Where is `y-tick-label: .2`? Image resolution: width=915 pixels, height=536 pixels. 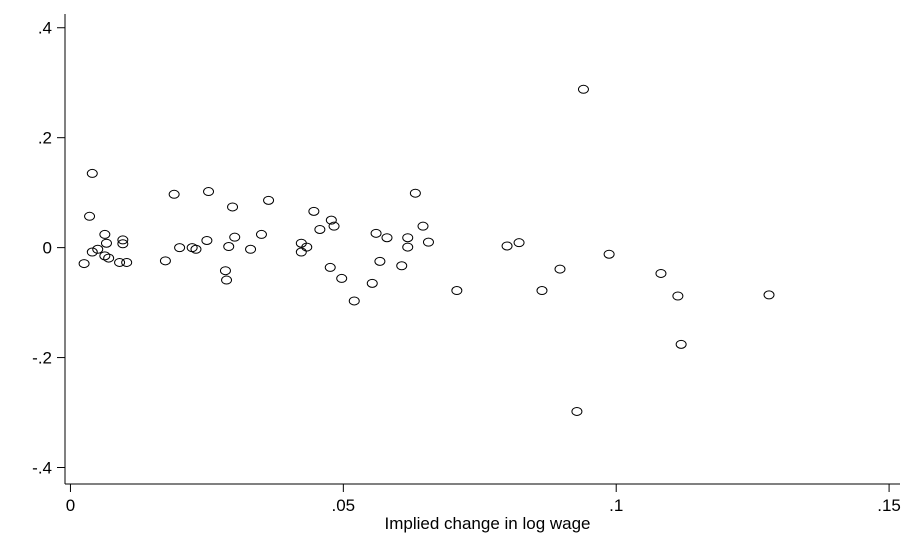 y-tick-label: .2 is located at coordinates (45, 138).